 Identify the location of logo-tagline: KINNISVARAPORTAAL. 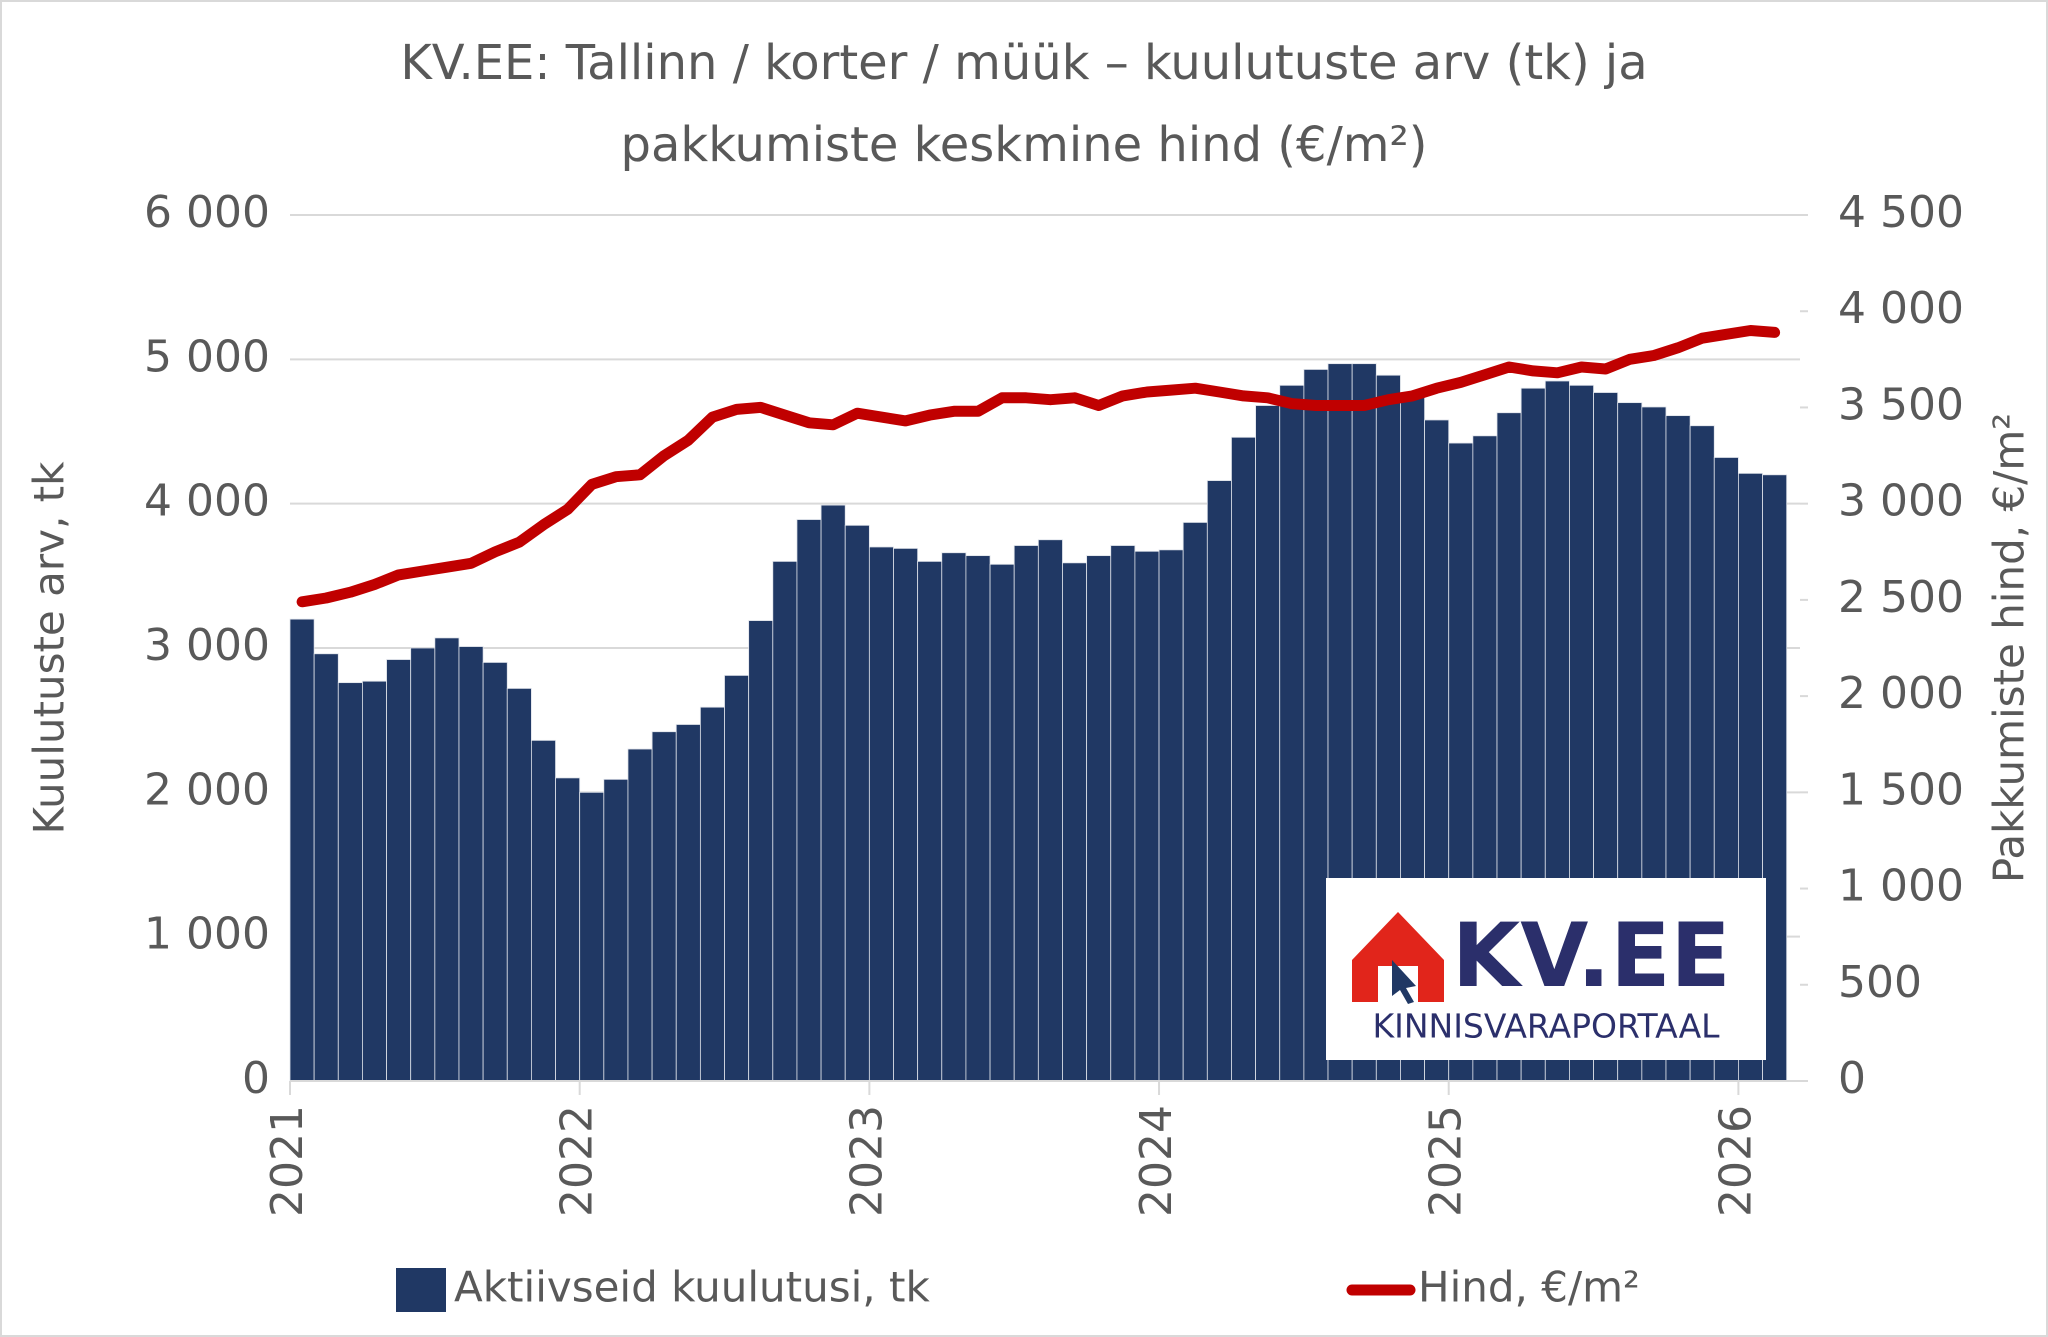
(1546, 1026).